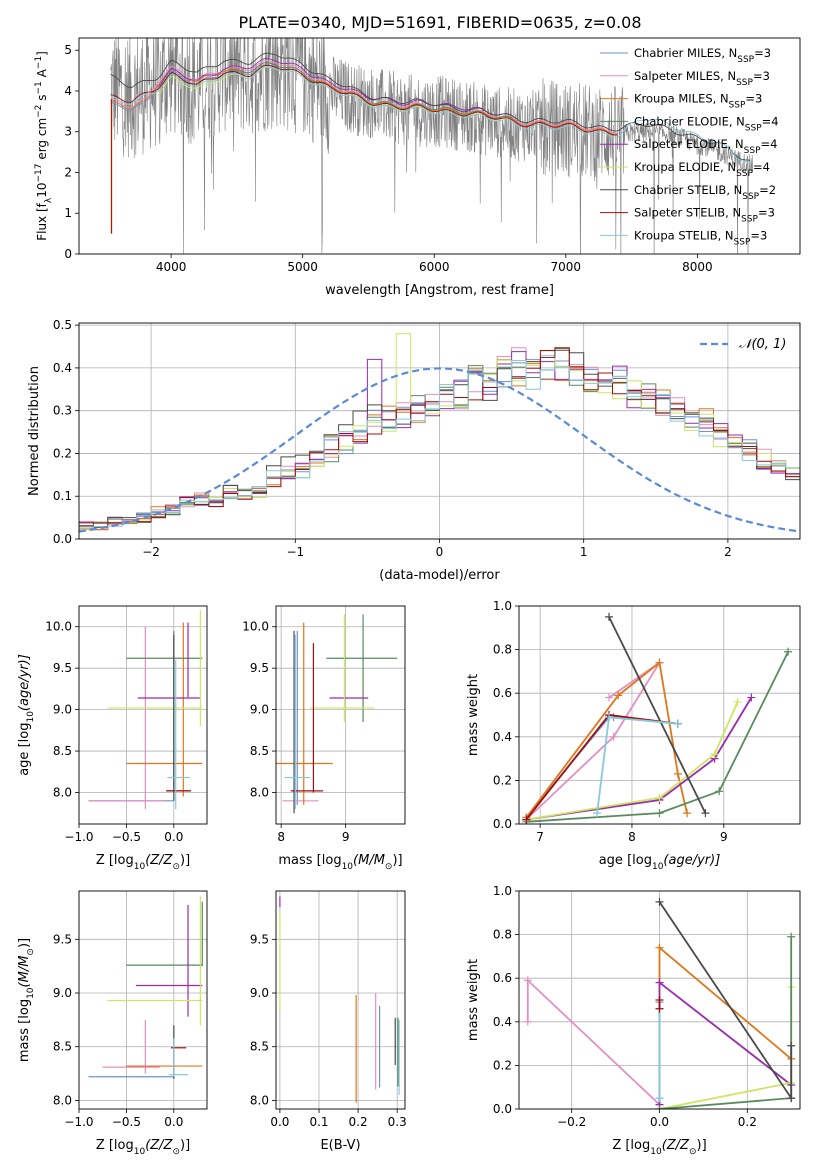 Image resolution: width=819 pixels, height=1170 pixels. What do you see at coordinates (698, 101) in the screenshot?
I see `legend-entry: Kroupa MILES, NSSP=3` at bounding box center [698, 101].